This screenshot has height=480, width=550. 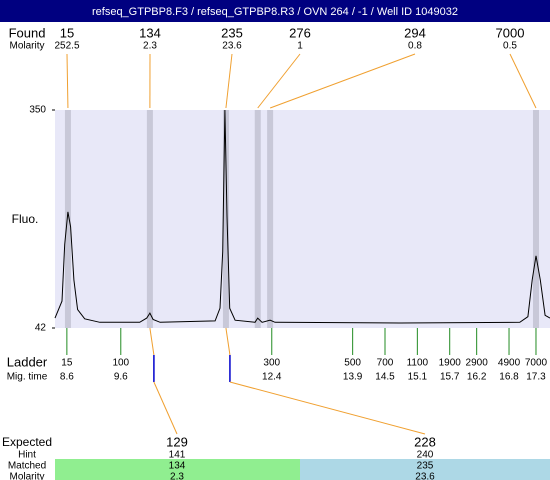 I want to click on expected-size: 129, so click(x=177, y=441).